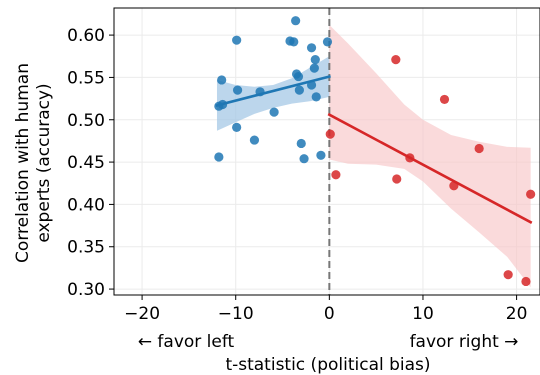 The width and height of the screenshot is (540, 375). What do you see at coordinates (236, 314) in the screenshot?
I see `x-tick-label: −10` at bounding box center [236, 314].